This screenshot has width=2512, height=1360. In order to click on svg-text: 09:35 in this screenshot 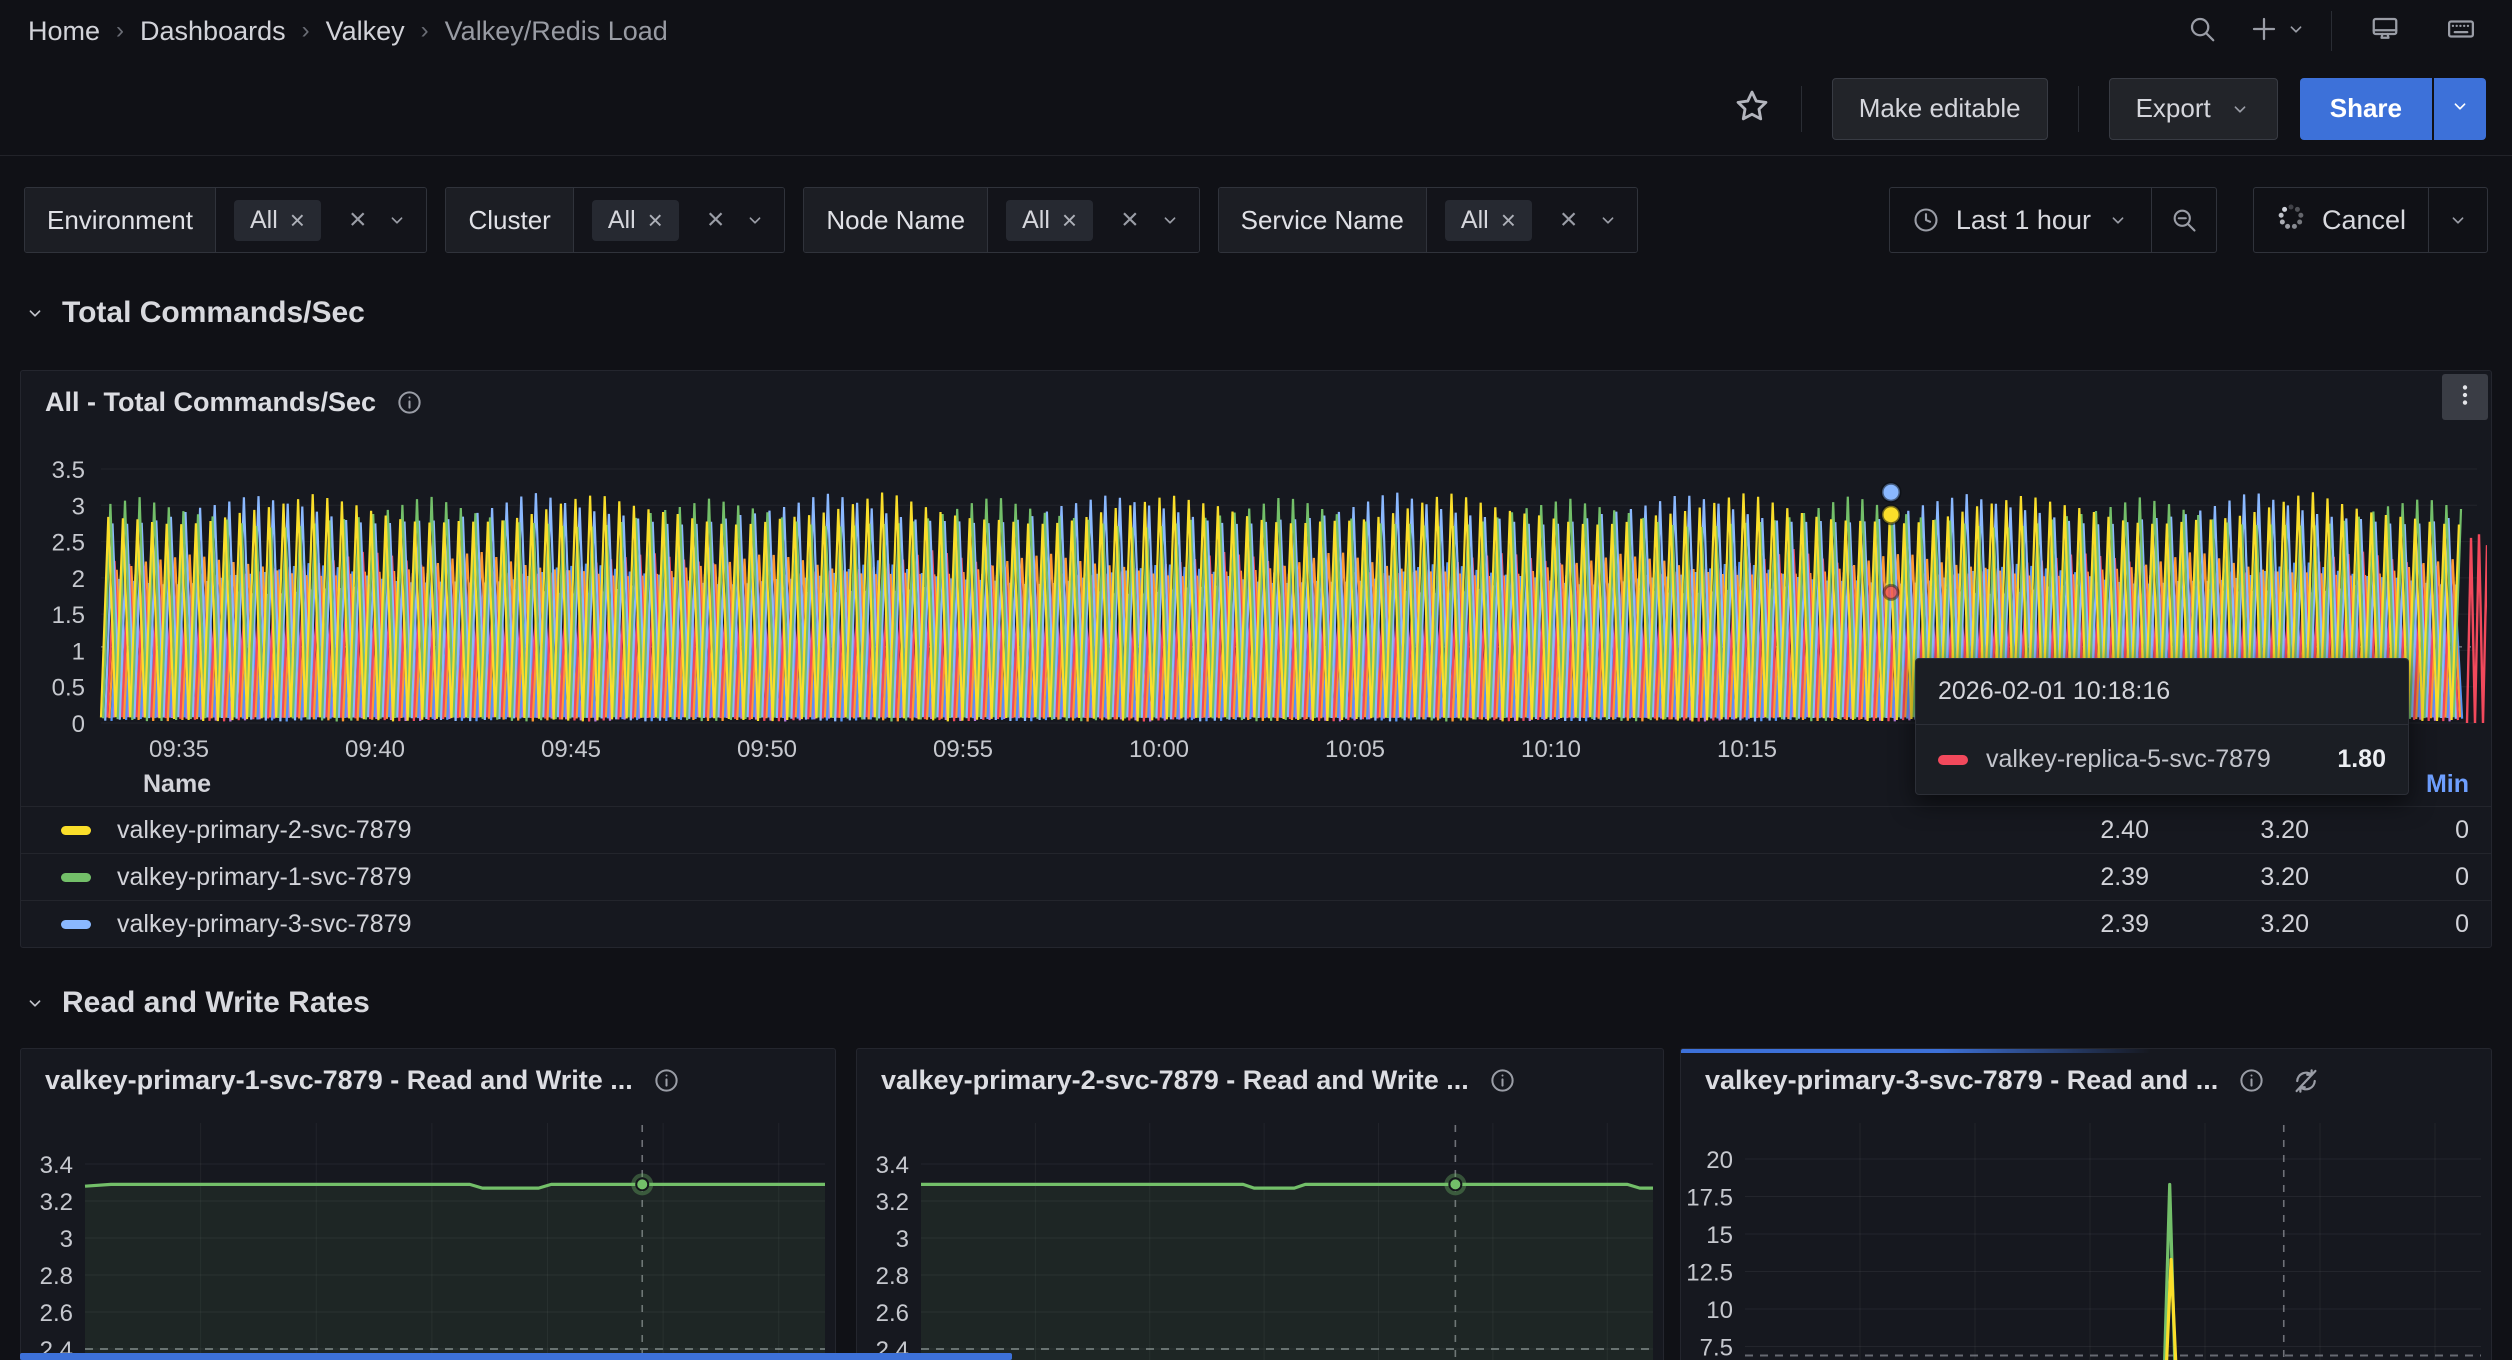, I will do `click(179, 749)`.